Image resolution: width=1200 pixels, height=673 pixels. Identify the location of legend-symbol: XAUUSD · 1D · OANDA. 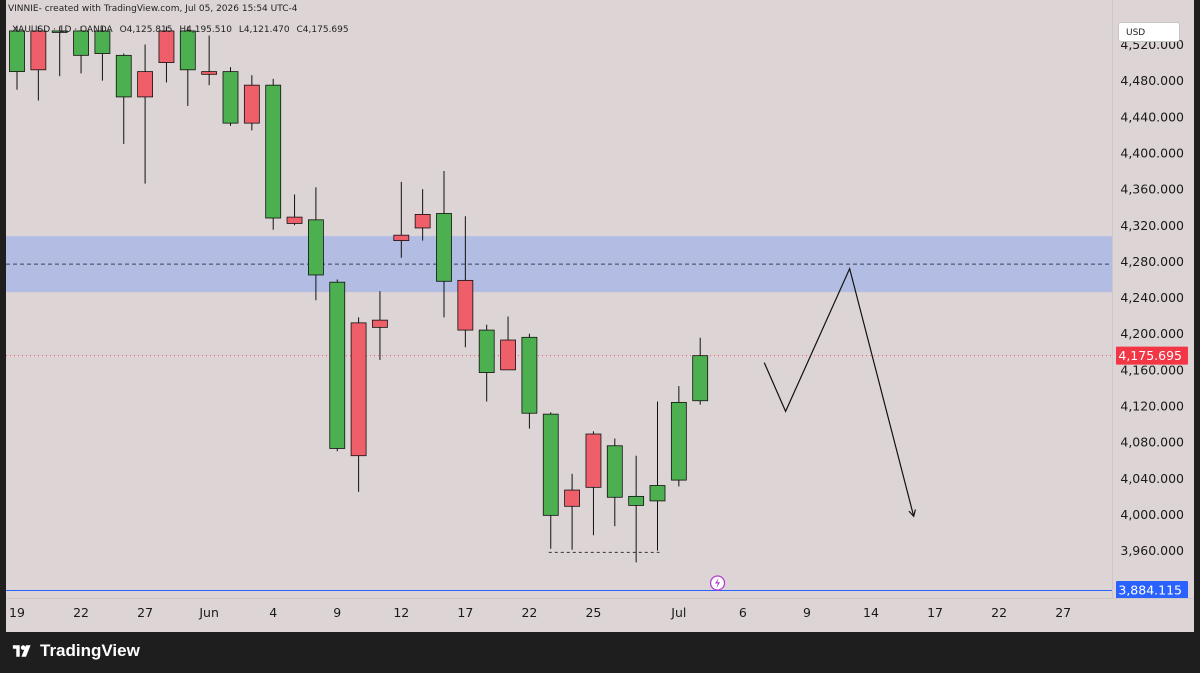
(62, 30).